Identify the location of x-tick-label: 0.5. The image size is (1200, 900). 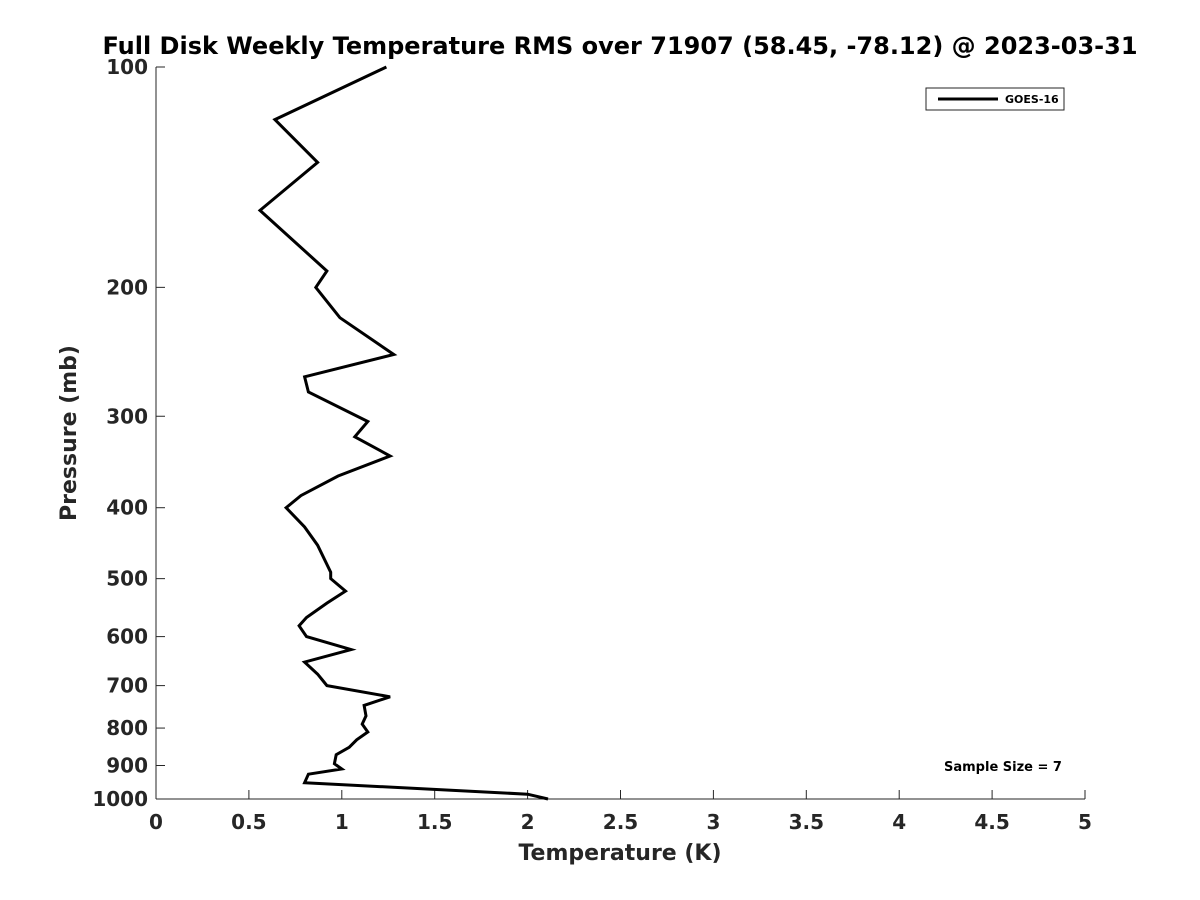
(248, 822).